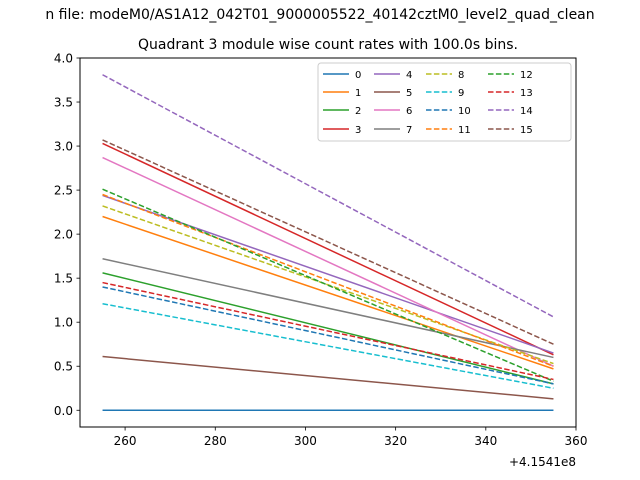 Image resolution: width=640 pixels, height=480 pixels. I want to click on y-axis: 0.0 0.5 1.0 1.5 2.0 2.5 3.0 3.5 4.0, so click(67, 235).